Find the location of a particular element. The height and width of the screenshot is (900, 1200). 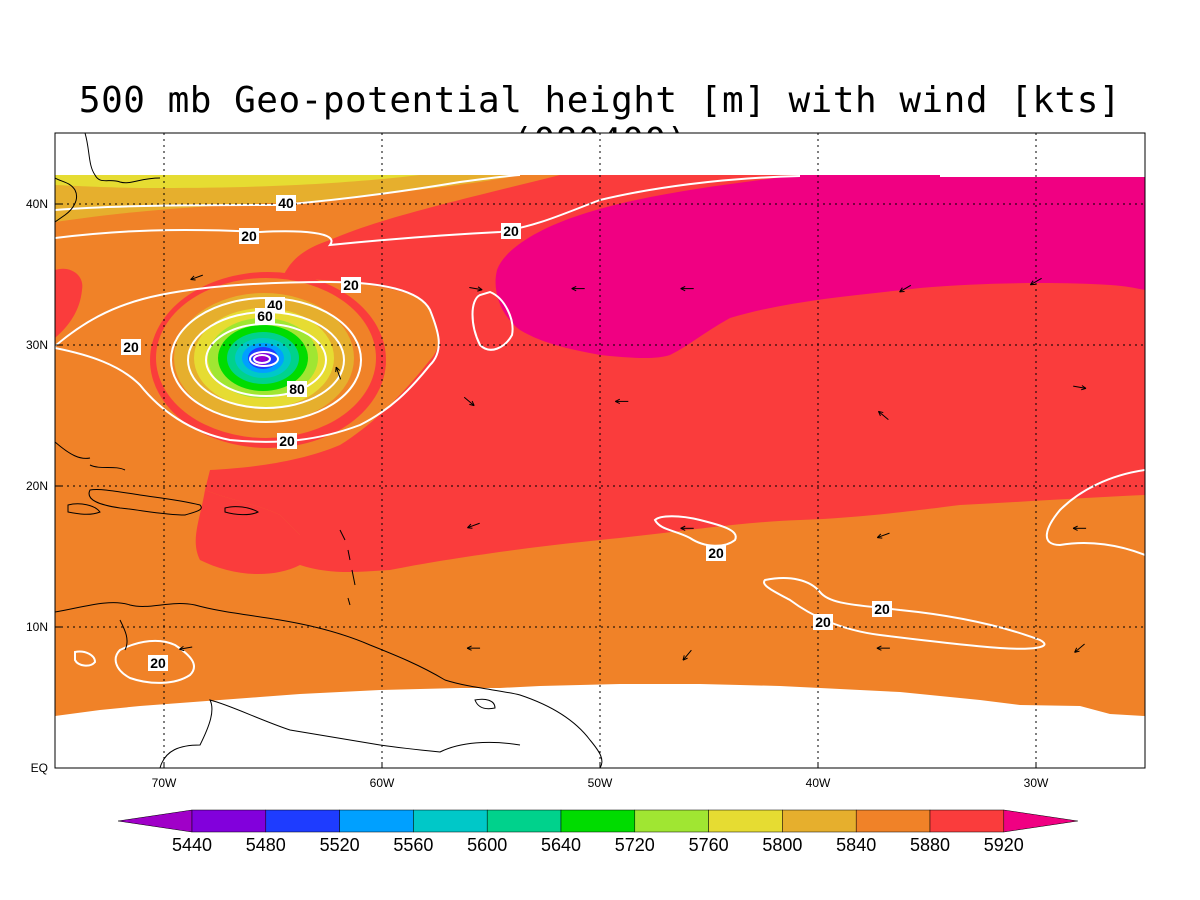

contour-20-cyclone is located at coordinates (247, 361).